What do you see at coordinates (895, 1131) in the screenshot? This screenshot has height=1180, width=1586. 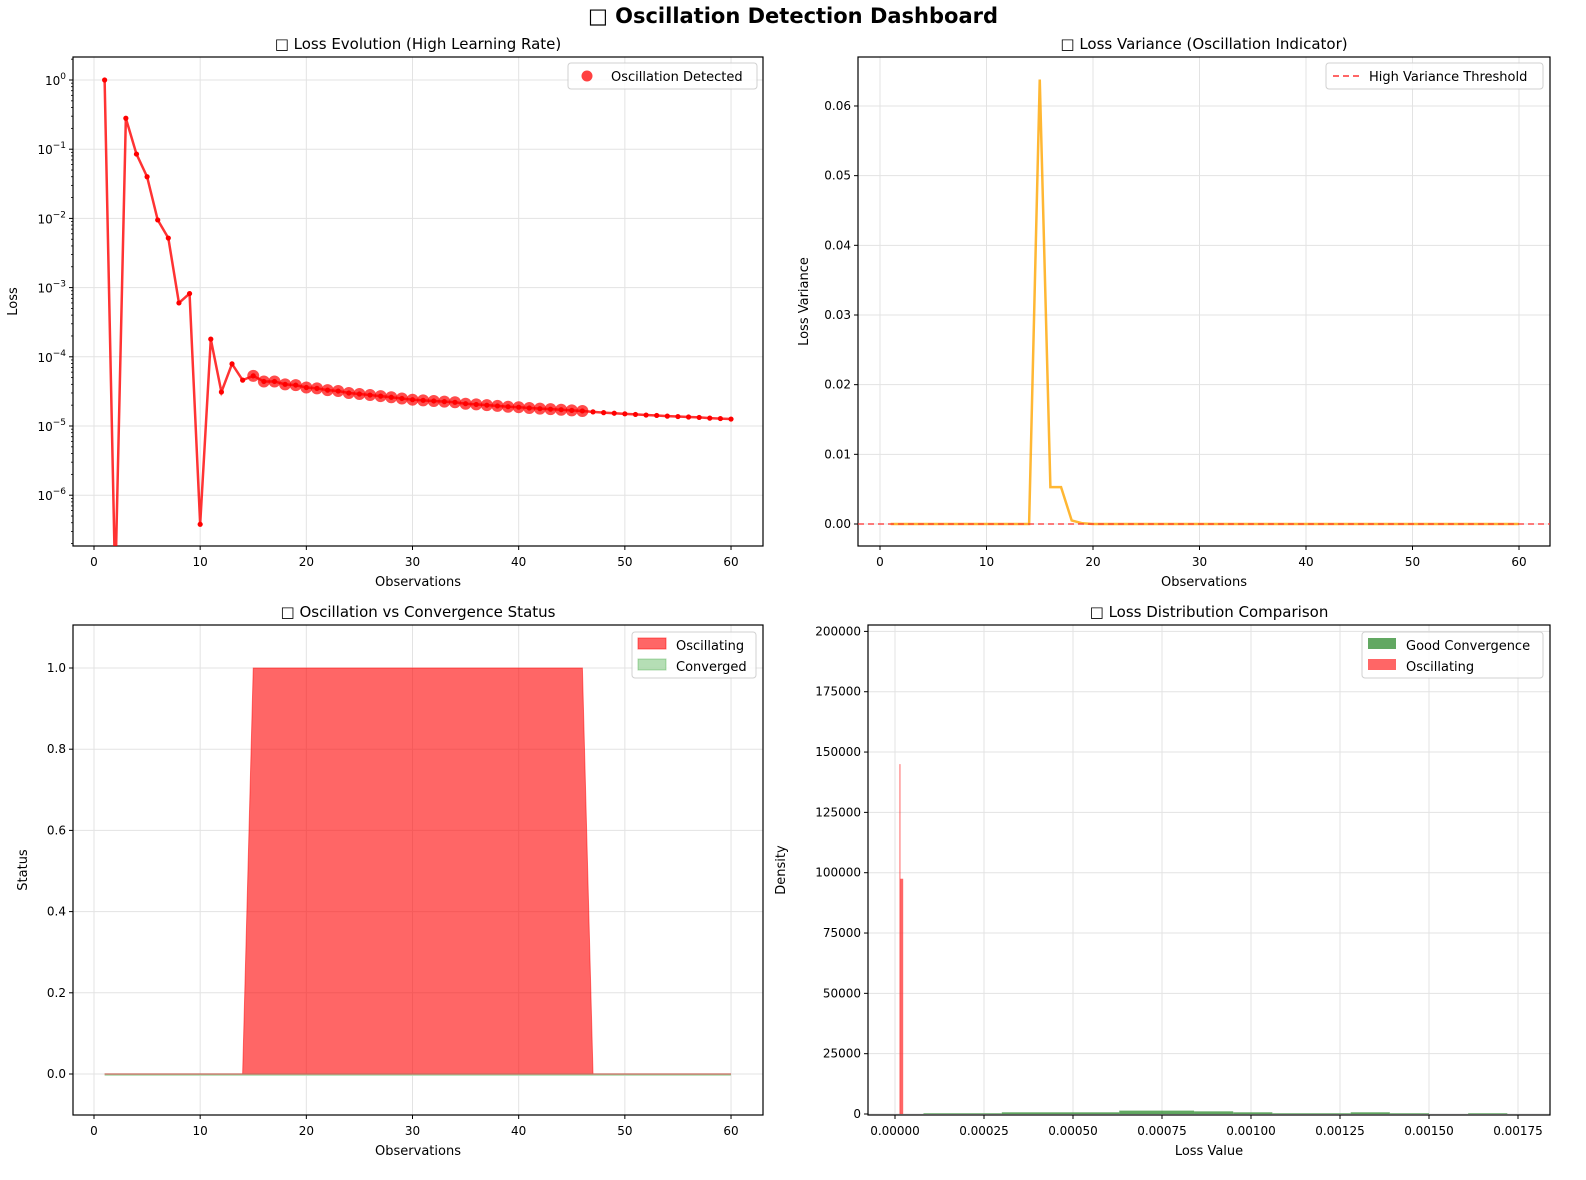 I see `x-tick-label: 0.00000` at bounding box center [895, 1131].